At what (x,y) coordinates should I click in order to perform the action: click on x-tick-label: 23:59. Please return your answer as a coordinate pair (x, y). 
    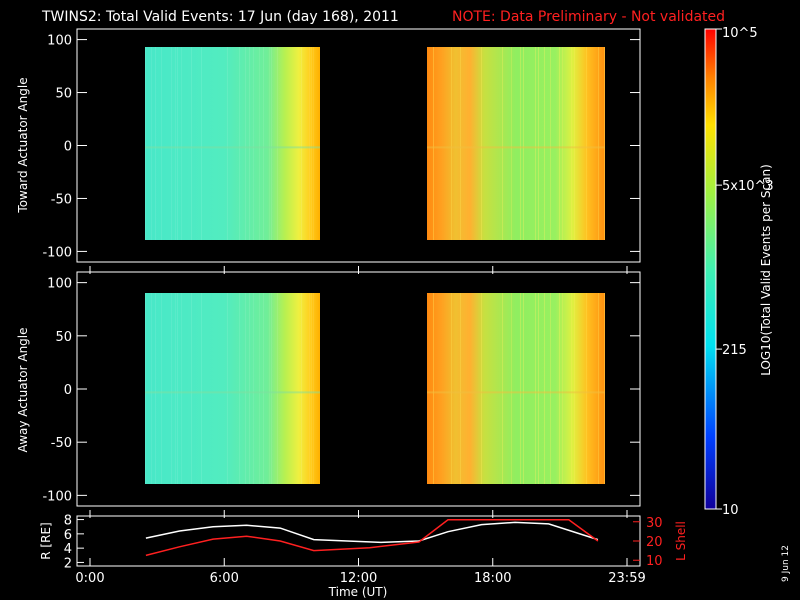
    Looking at the image, I should click on (626, 578).